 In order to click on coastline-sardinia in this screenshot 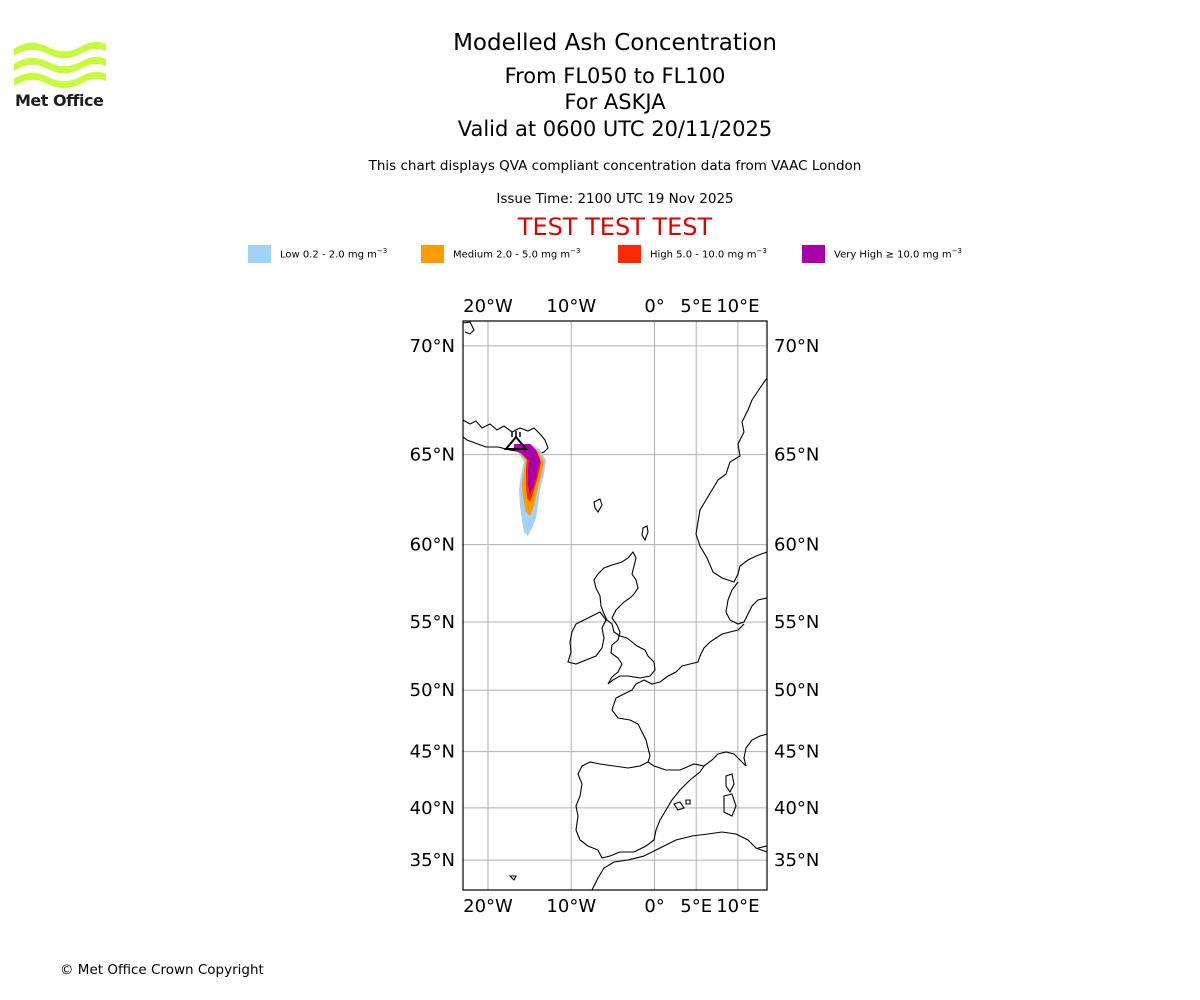, I will do `click(730, 805)`.